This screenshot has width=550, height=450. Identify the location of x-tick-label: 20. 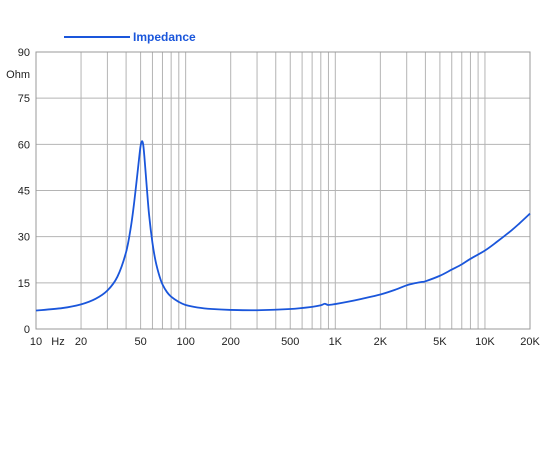
(81, 342).